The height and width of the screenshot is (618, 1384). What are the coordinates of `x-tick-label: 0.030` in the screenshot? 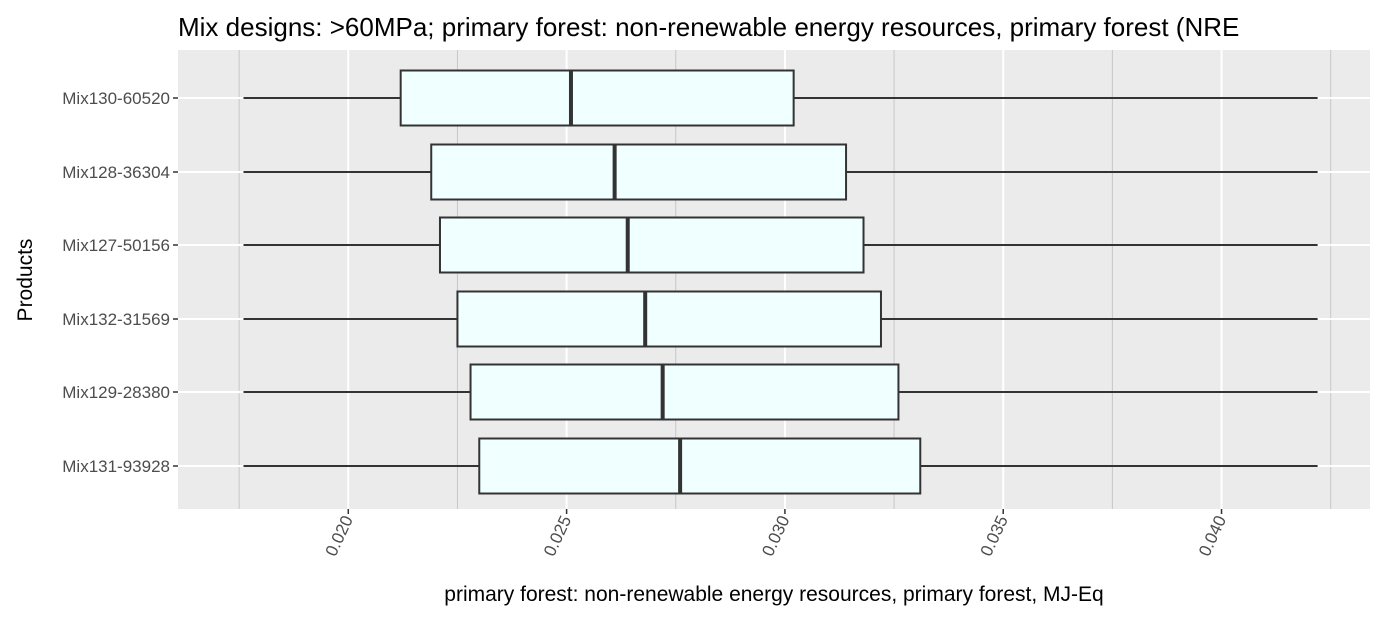 It's located at (775, 536).